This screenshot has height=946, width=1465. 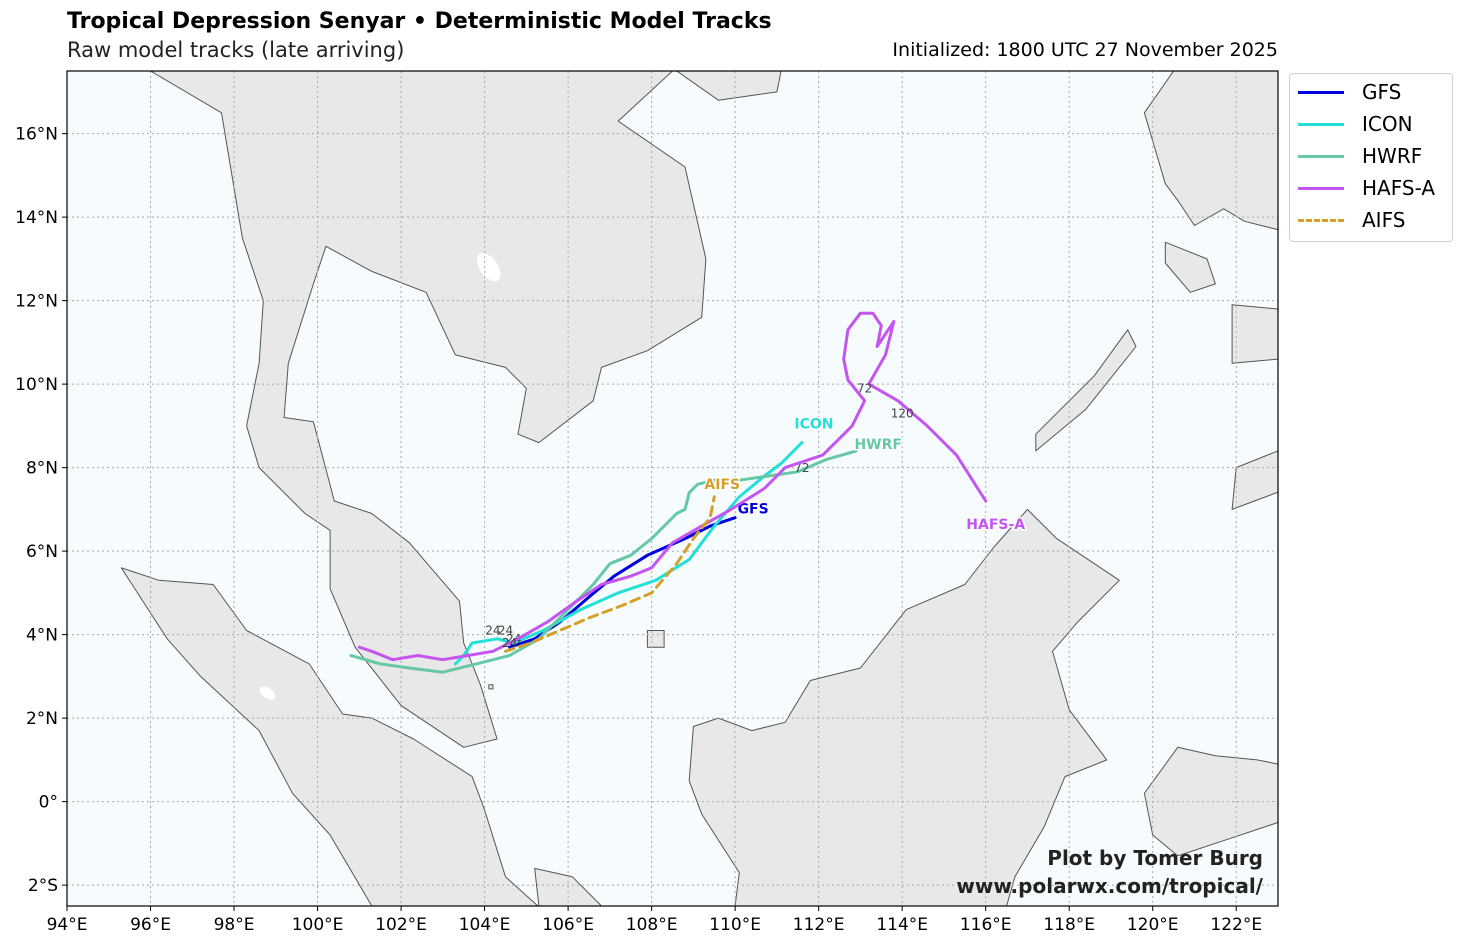 I want to click on track-end-label-aifs: AIFS, so click(x=722, y=485).